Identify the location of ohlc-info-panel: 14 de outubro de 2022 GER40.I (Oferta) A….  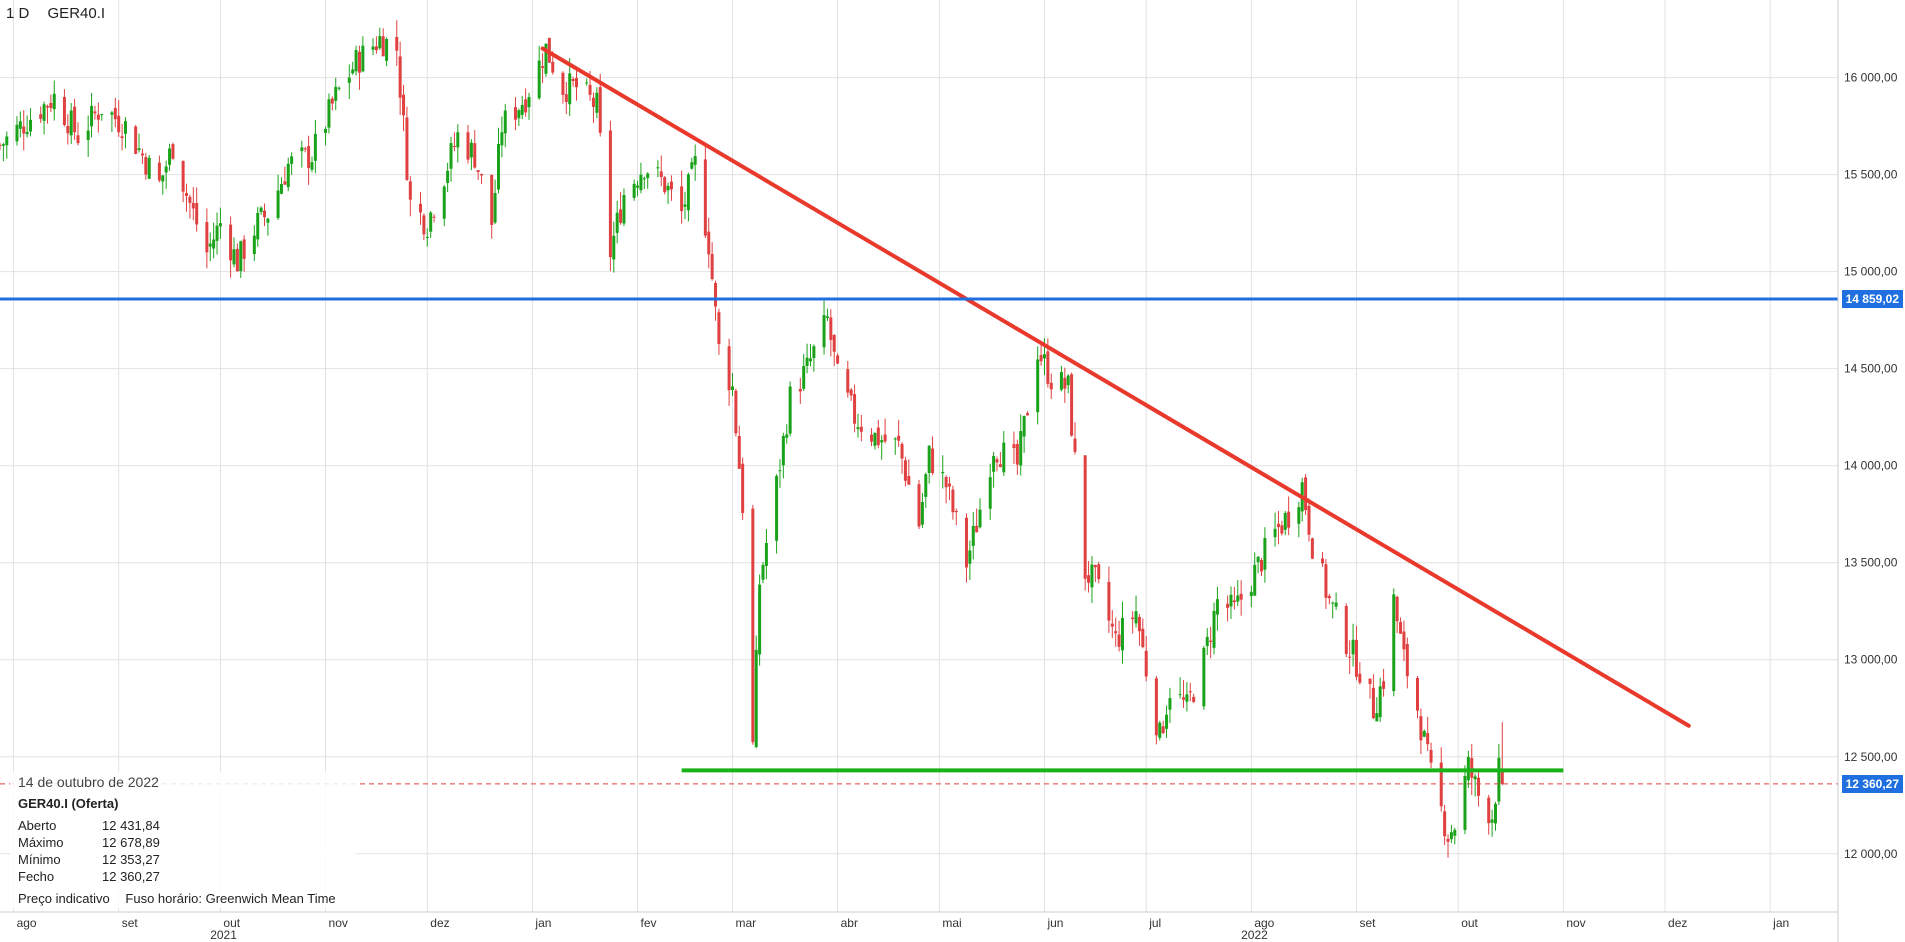
(183, 840).